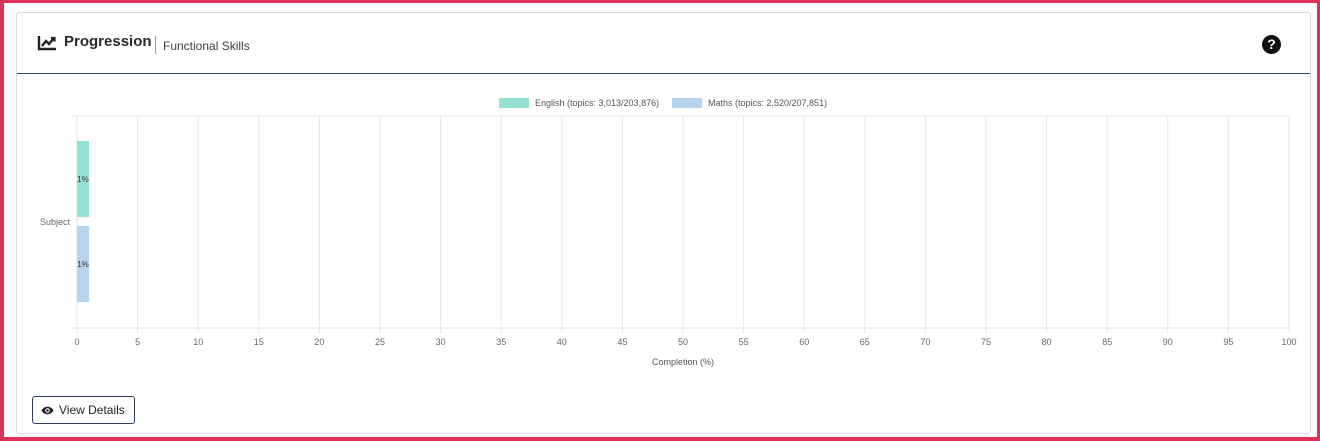 This screenshot has width=1320, height=441. Describe the element at coordinates (47, 410) in the screenshot. I see `eye-icon` at that location.